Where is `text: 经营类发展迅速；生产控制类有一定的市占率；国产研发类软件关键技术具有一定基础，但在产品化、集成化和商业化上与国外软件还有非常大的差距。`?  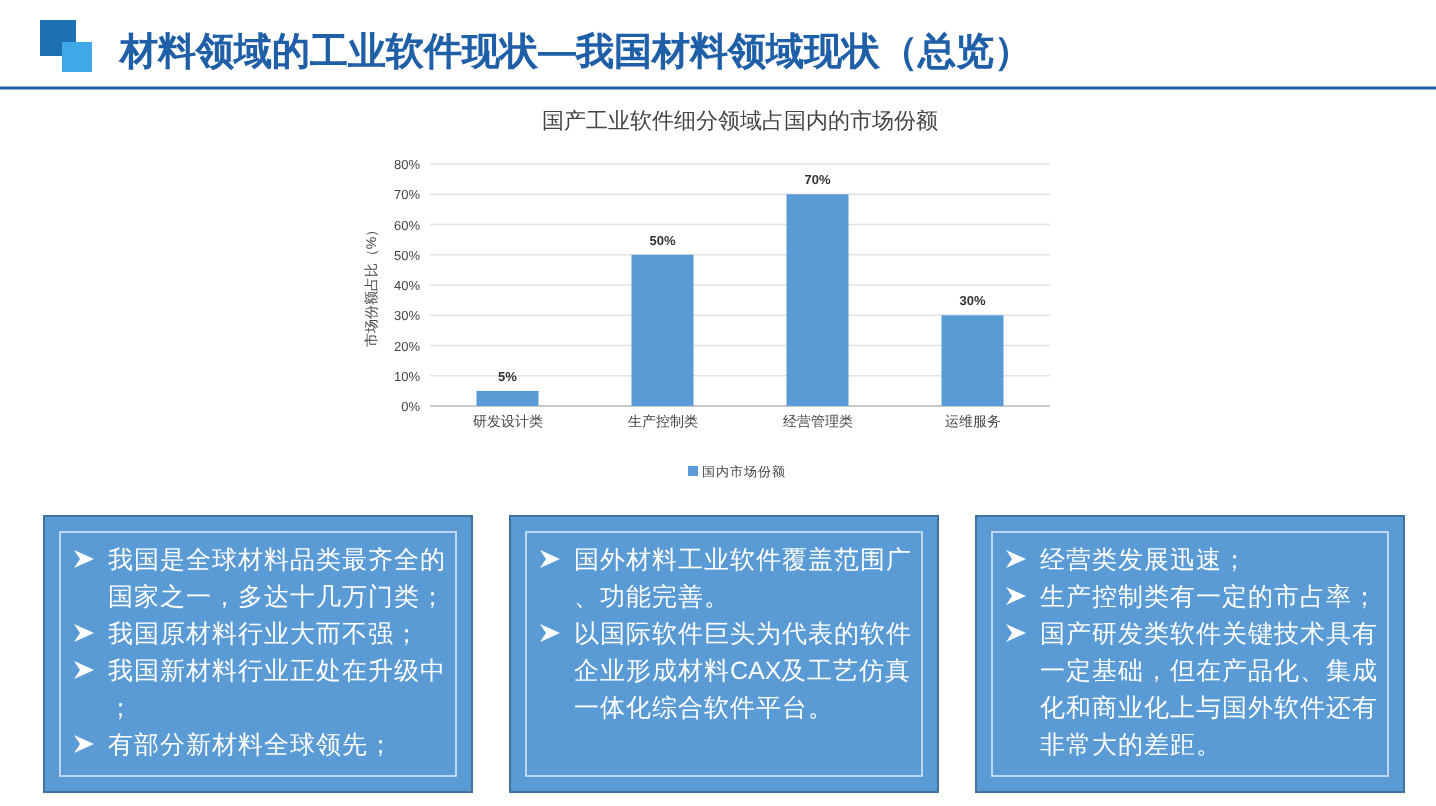
text: 经营类发展迅速；生产控制类有一定的市占率；国产研发类软件关键技术具有一定基础，但在产品化、集成化和商业化上与国外软件还有非常大的差距。 is located at coordinates (1209, 652).